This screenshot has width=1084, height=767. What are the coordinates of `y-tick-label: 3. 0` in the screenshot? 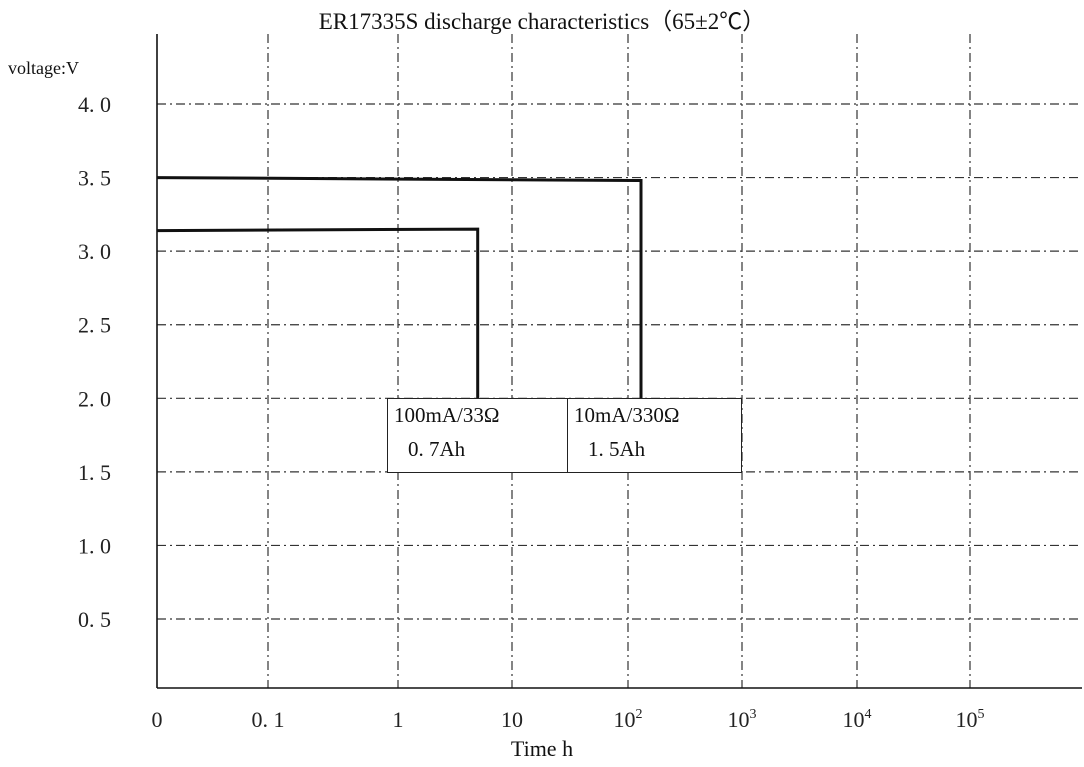 It's located at (94, 251).